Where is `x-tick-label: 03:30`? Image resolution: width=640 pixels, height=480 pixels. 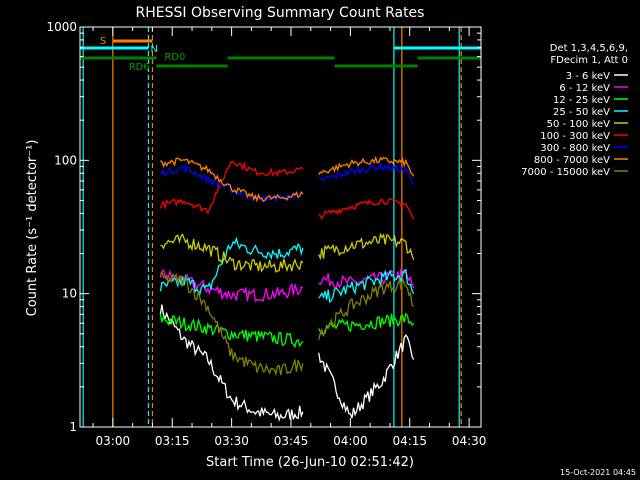
x-tick-label: 03:30 is located at coordinates (231, 441).